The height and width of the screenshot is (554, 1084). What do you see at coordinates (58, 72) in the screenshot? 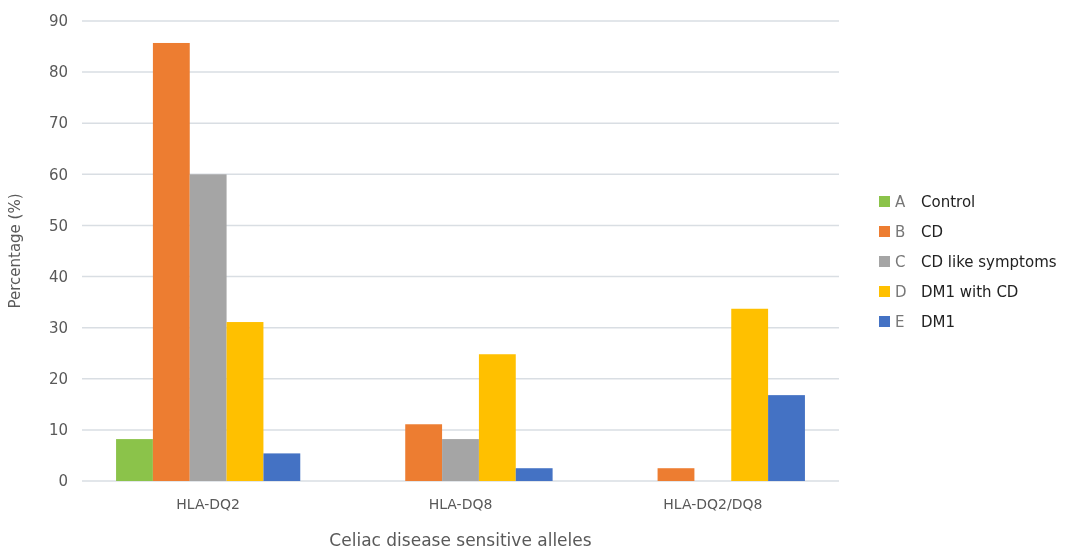
I see `y-tick-label: 80` at bounding box center [58, 72].